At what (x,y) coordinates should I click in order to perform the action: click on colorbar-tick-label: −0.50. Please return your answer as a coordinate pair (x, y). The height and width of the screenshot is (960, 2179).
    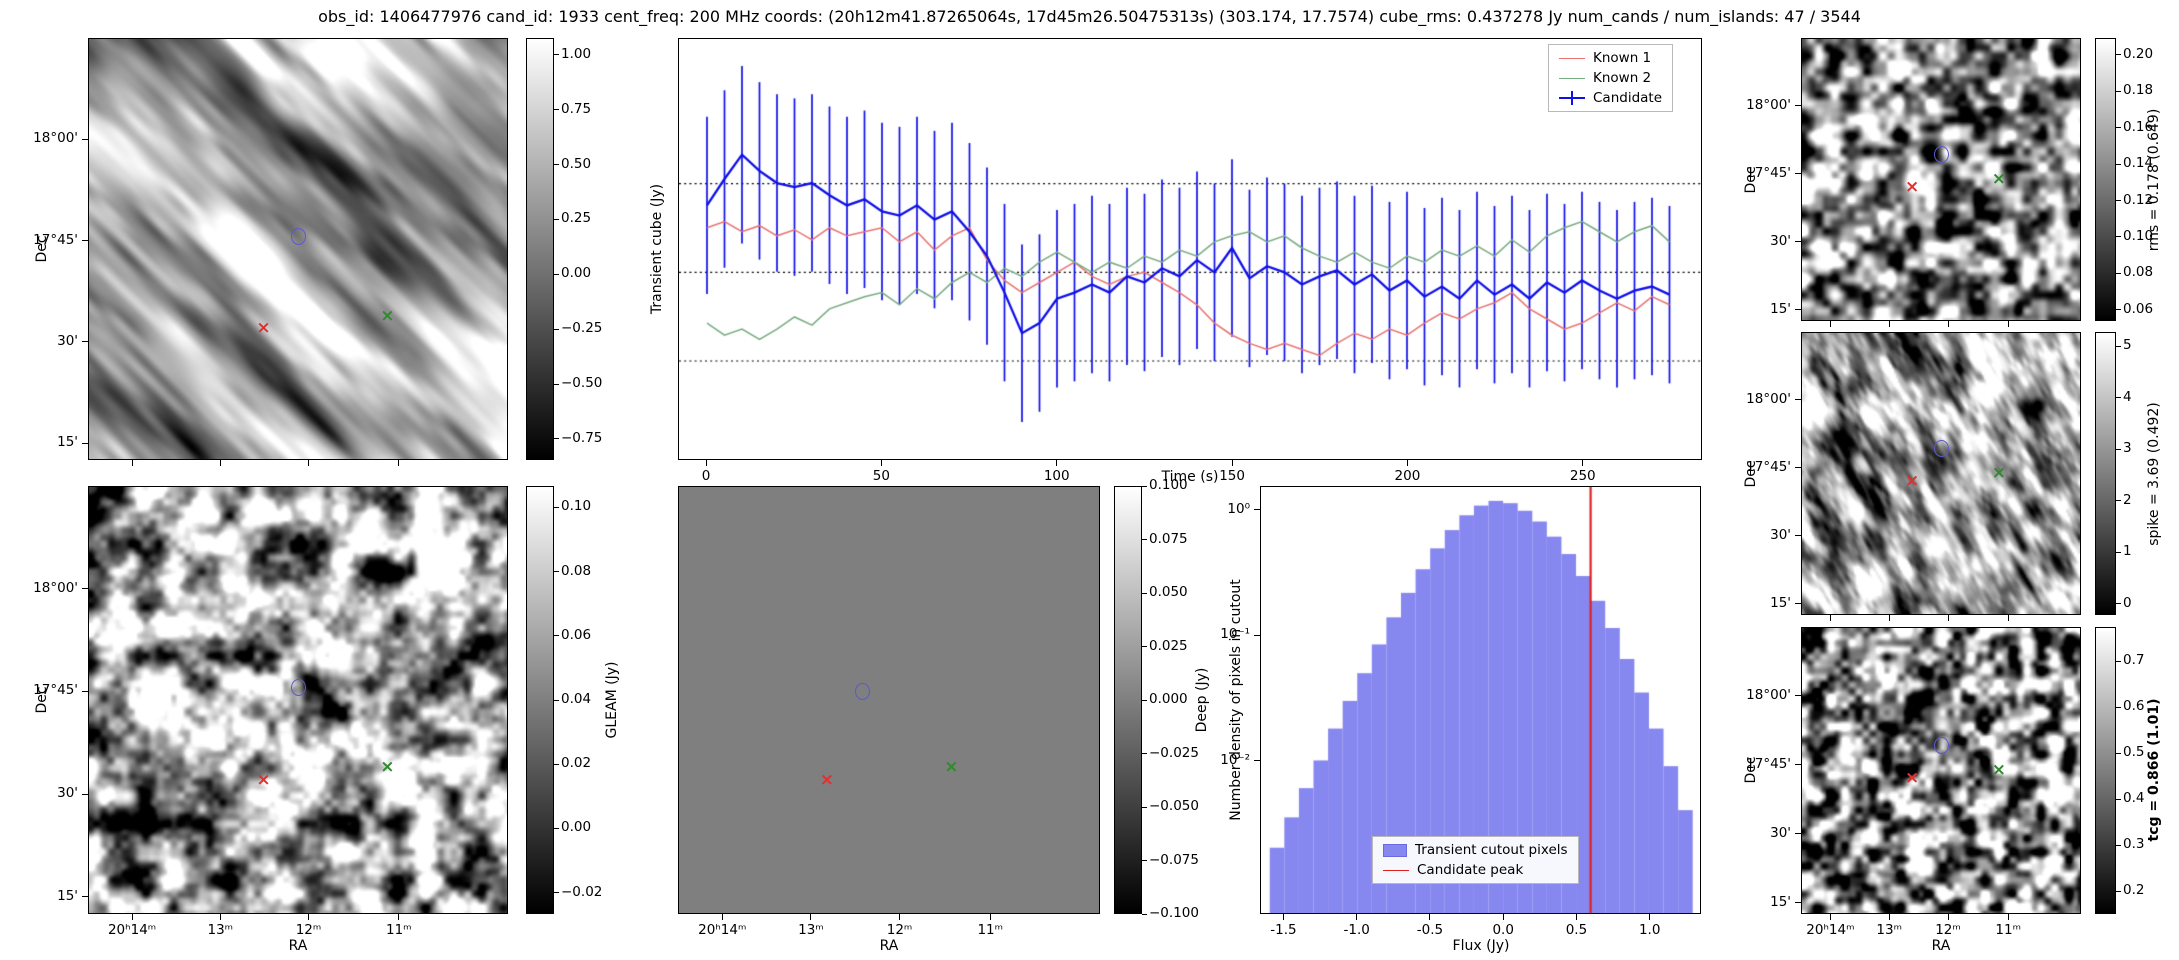
    Looking at the image, I should click on (582, 383).